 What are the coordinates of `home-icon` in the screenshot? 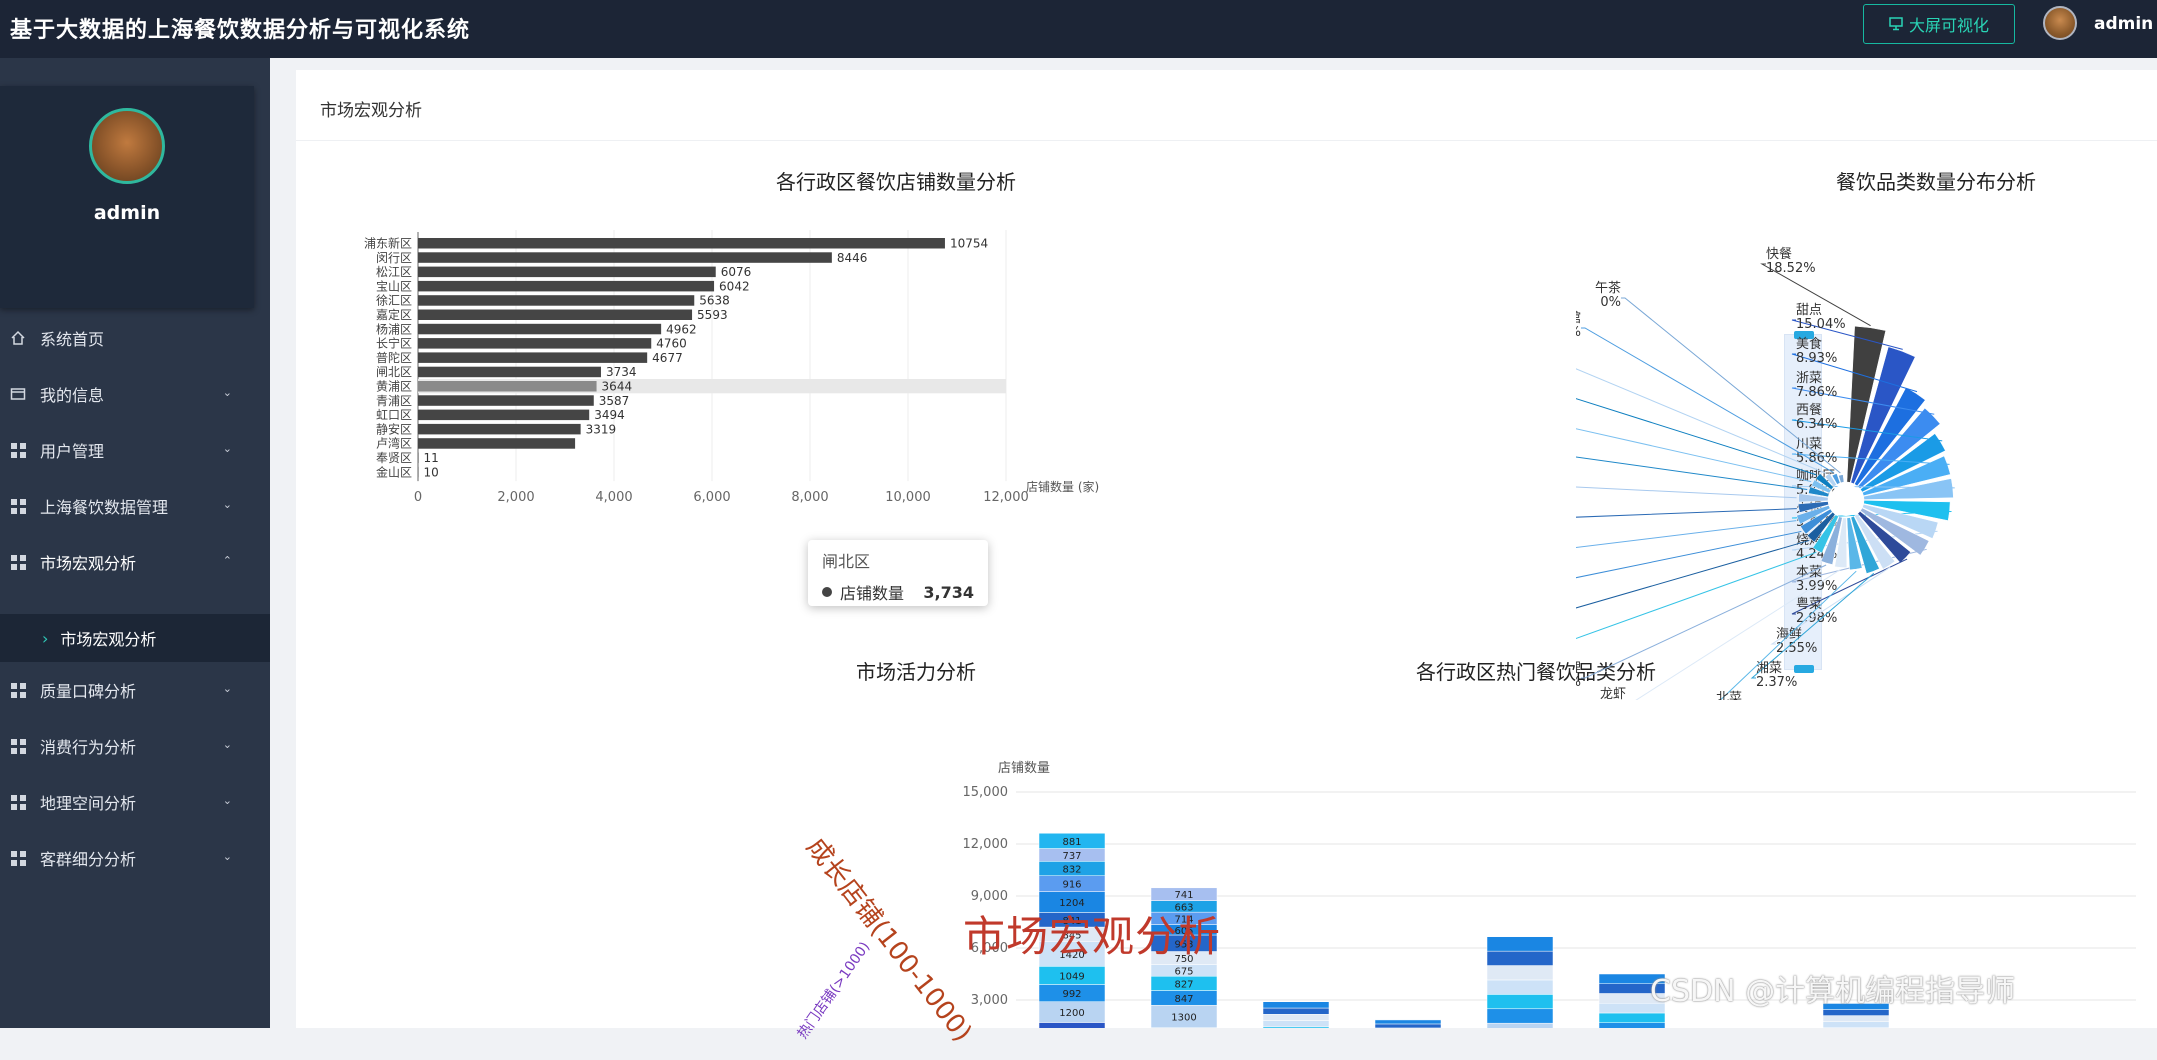 It's located at (18, 338).